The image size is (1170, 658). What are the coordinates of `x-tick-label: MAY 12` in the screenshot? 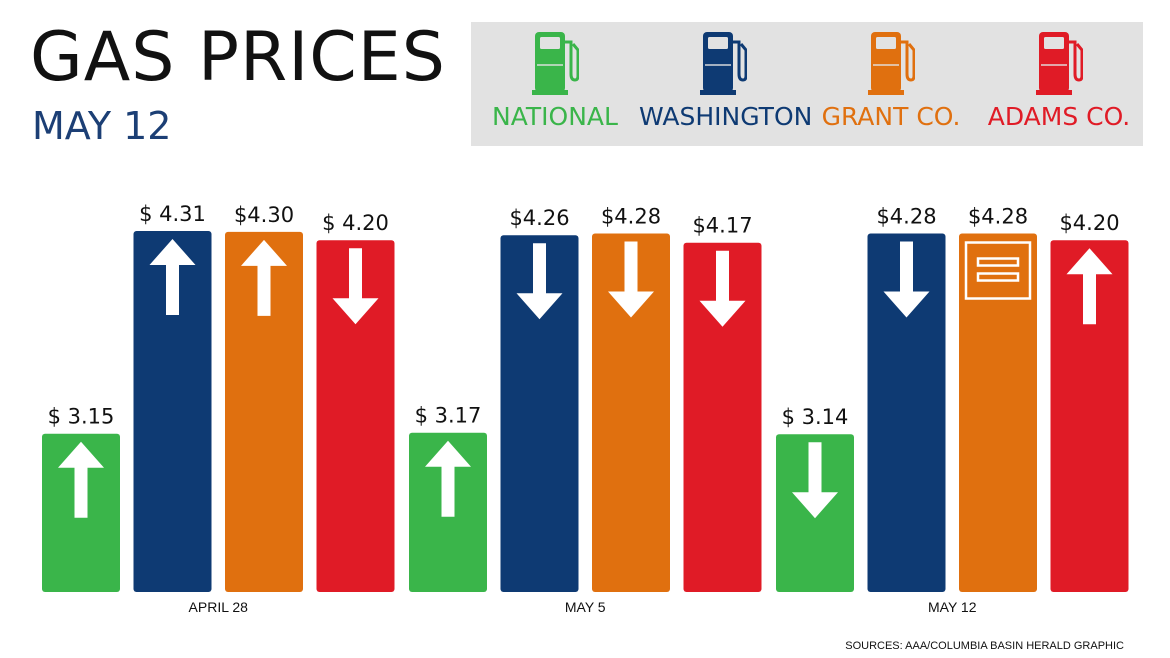 It's located at (952, 607).